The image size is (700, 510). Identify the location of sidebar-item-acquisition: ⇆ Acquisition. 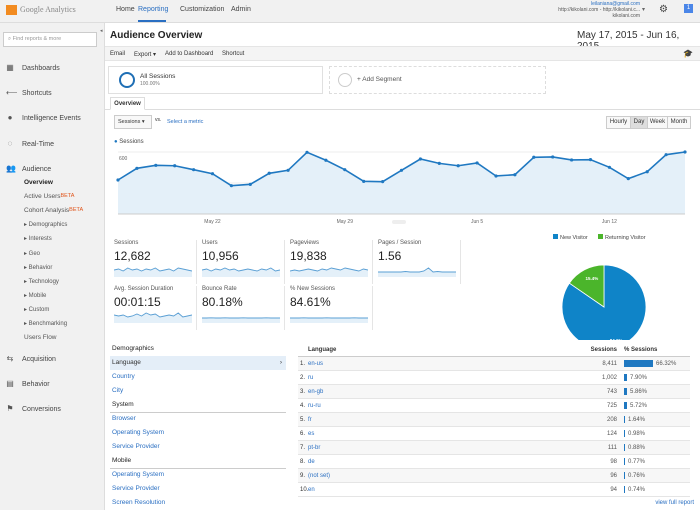
(31, 358).